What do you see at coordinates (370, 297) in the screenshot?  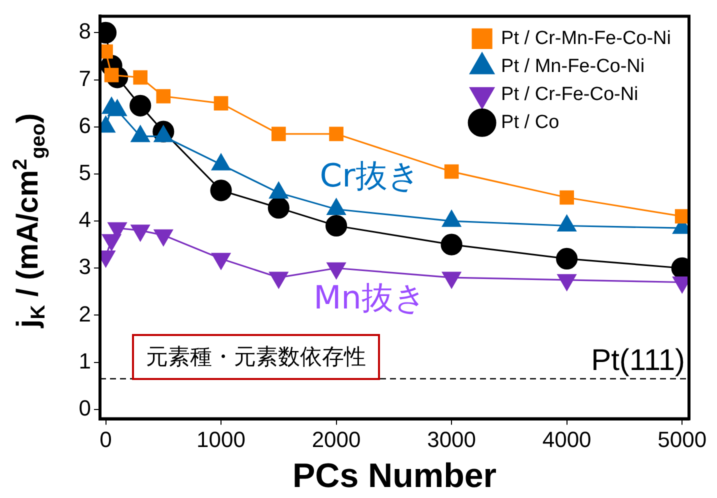 I see `annotation: Mn抜き` at bounding box center [370, 297].